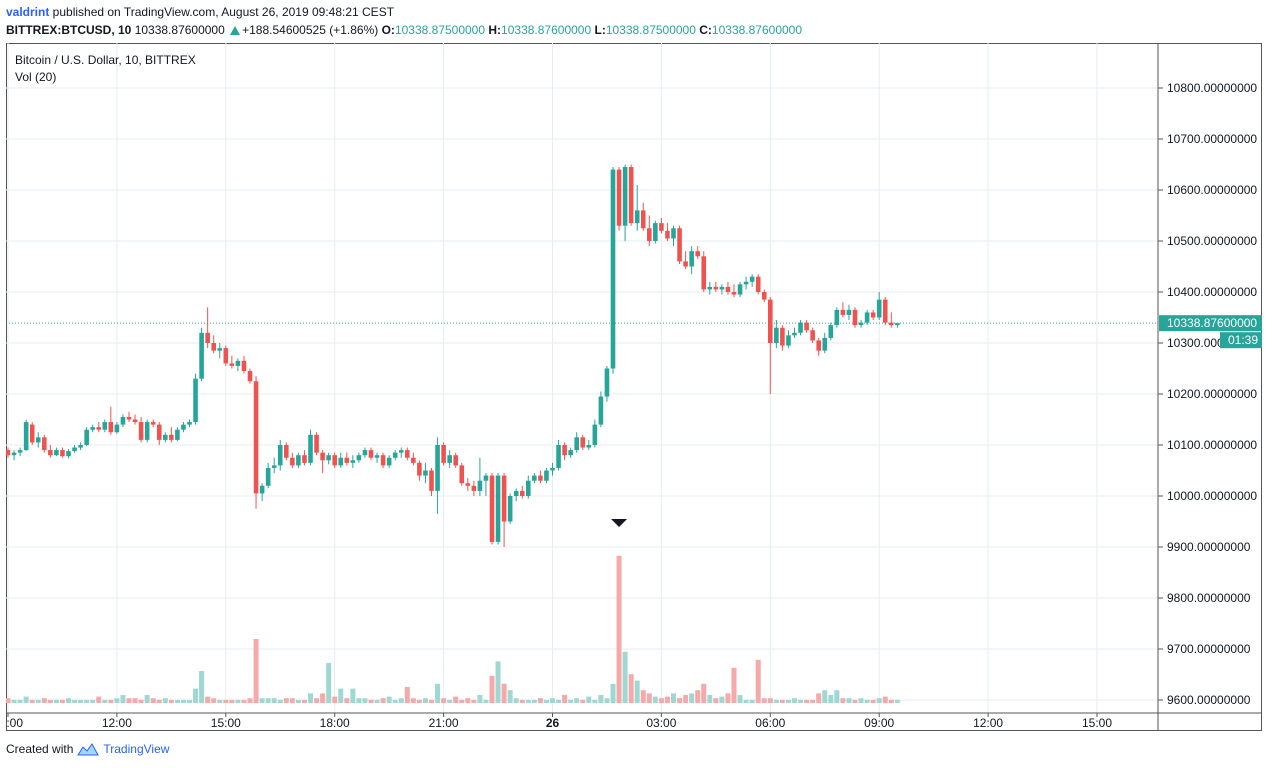 The width and height of the screenshot is (1268, 768). What do you see at coordinates (650, 30) in the screenshot?
I see `low-value: 10338.87500000` at bounding box center [650, 30].